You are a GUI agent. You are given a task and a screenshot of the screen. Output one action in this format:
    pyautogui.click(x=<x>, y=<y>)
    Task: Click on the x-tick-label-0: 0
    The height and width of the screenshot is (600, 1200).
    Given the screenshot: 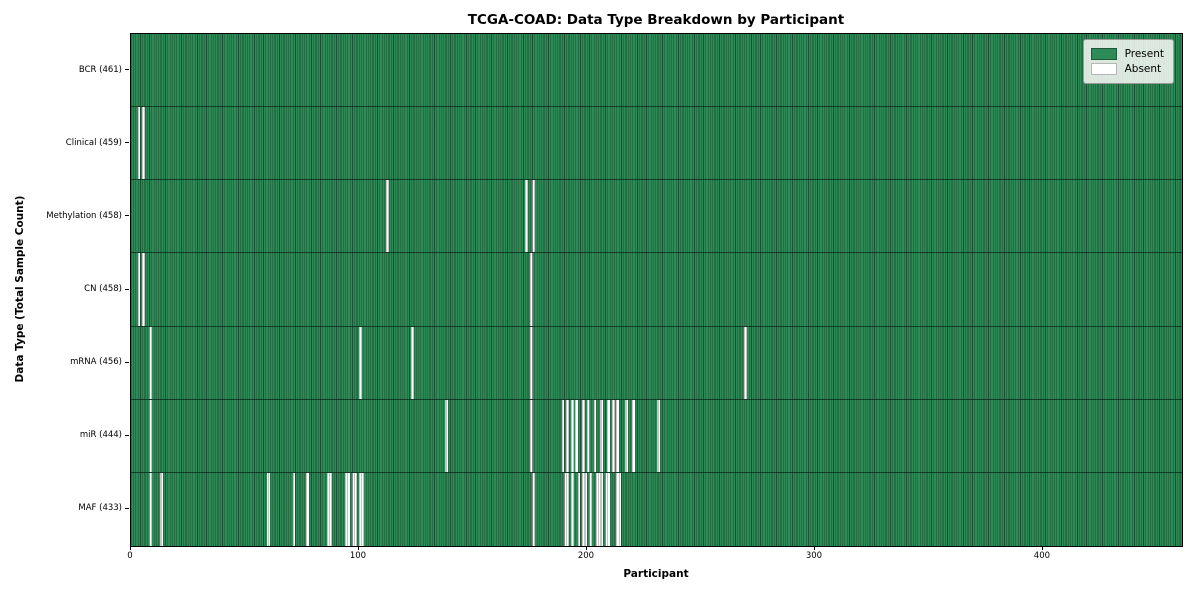 What is the action you would take?
    pyautogui.click(x=130, y=556)
    